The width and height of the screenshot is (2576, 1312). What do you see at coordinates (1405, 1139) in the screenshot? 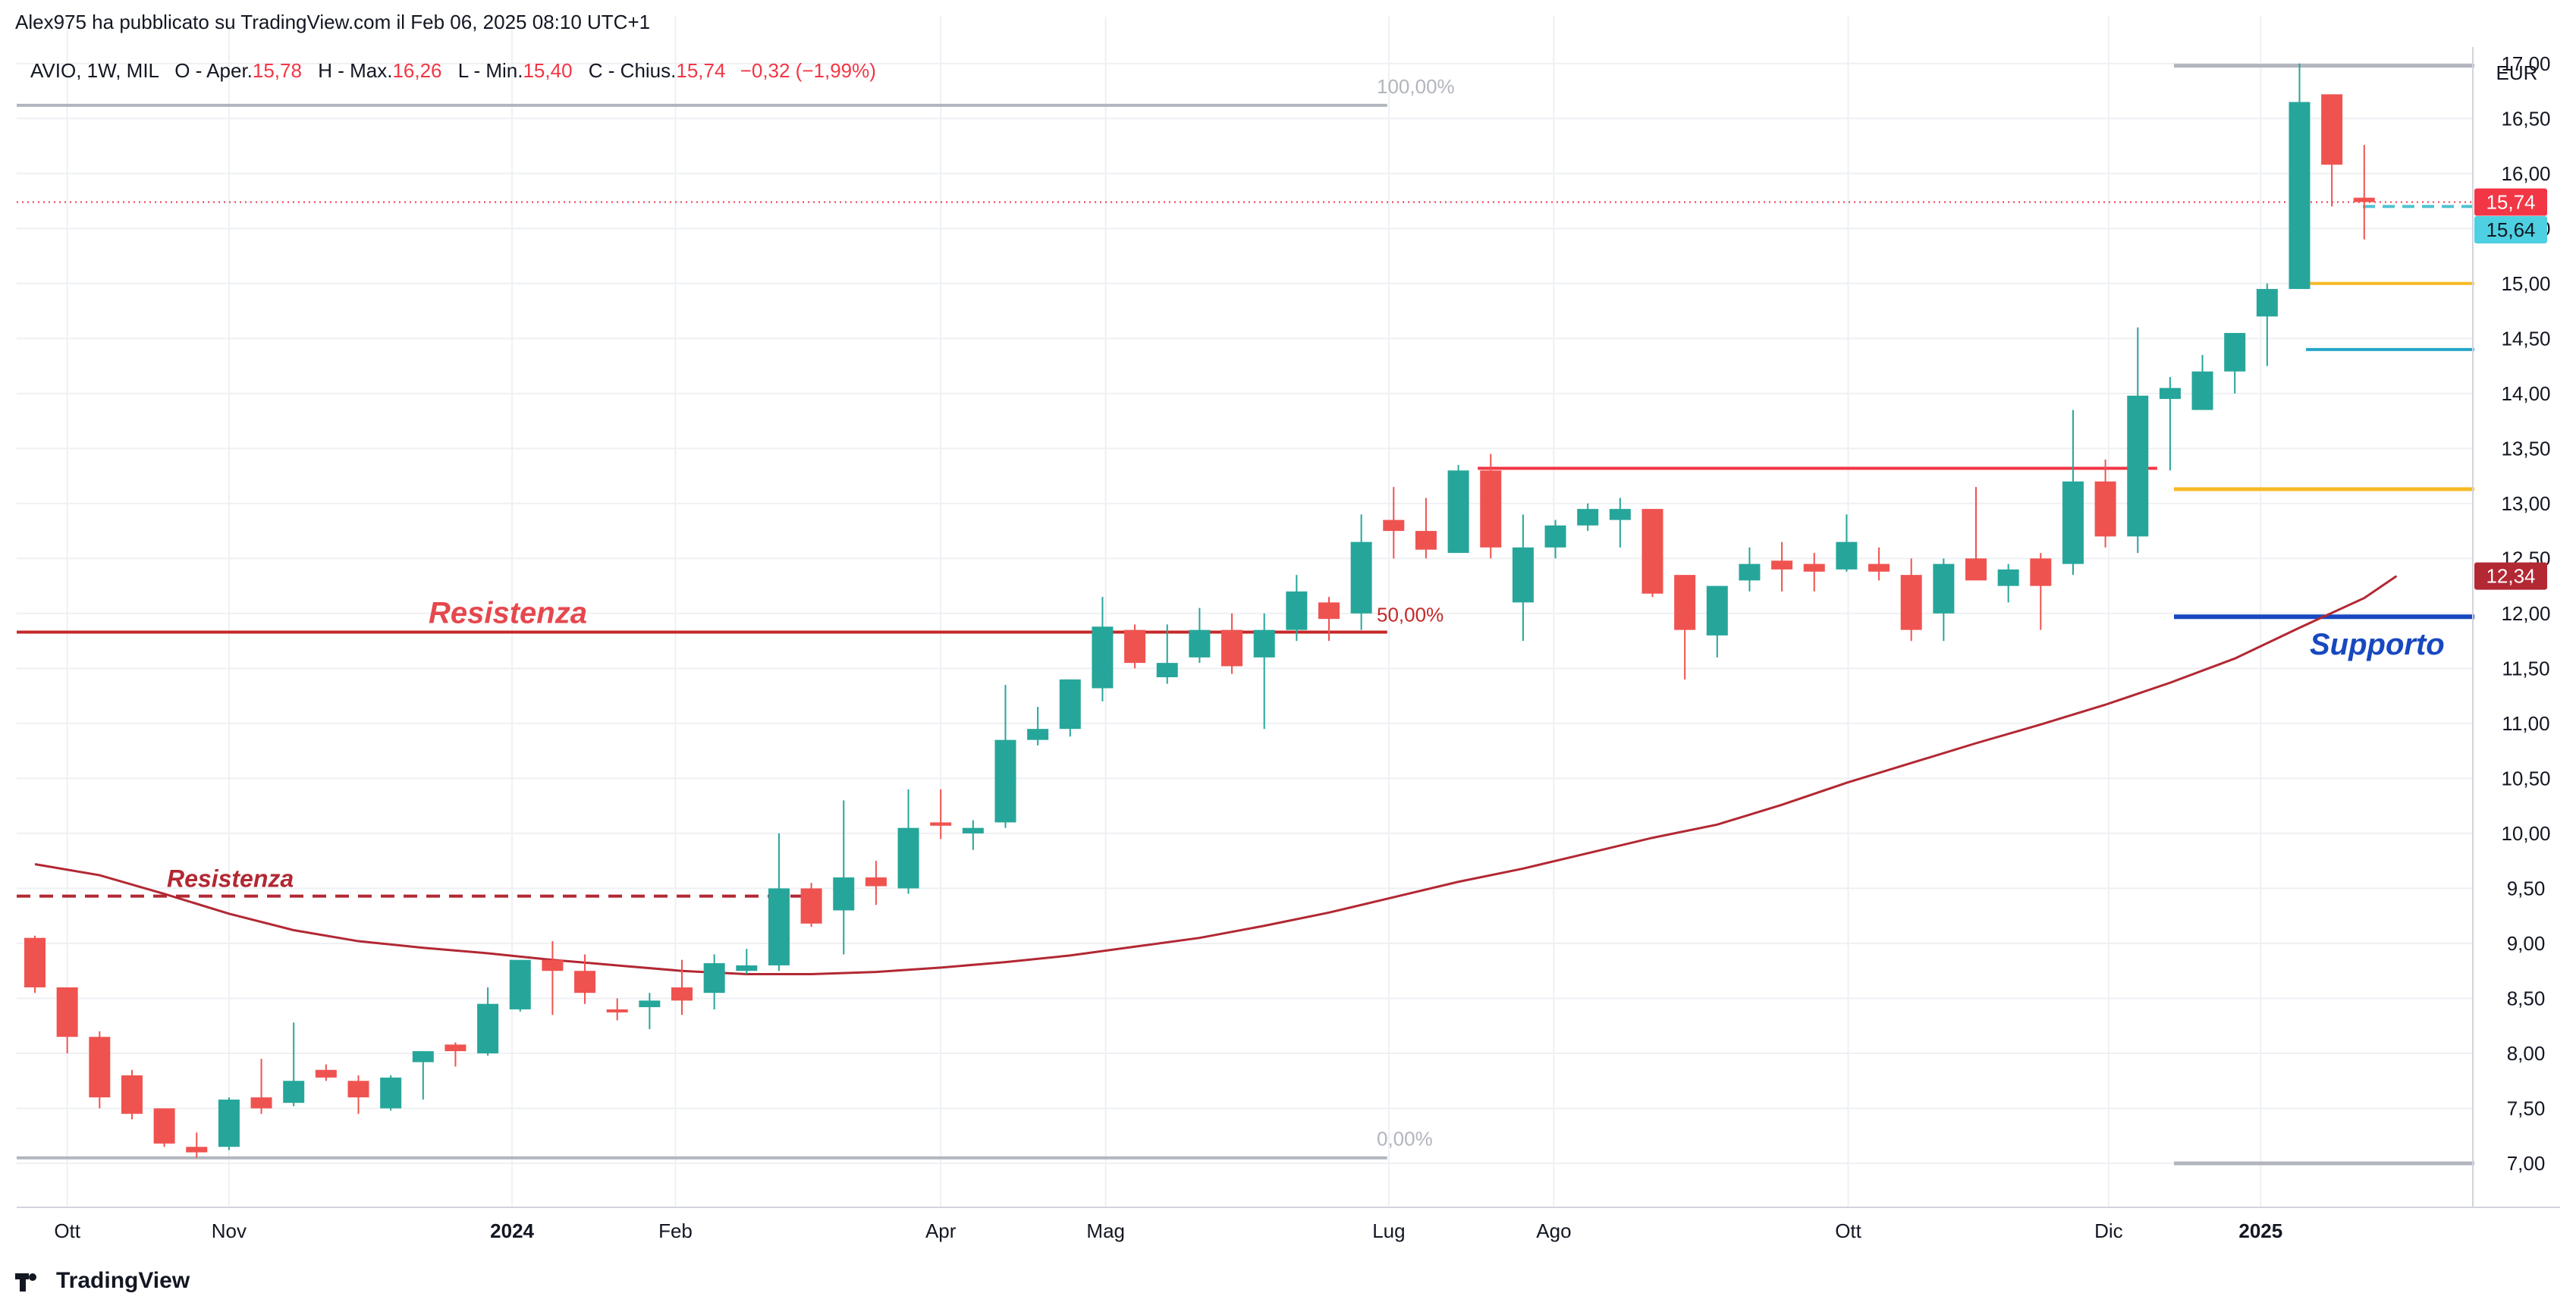
I see `fib-0-label: 0,00%` at bounding box center [1405, 1139].